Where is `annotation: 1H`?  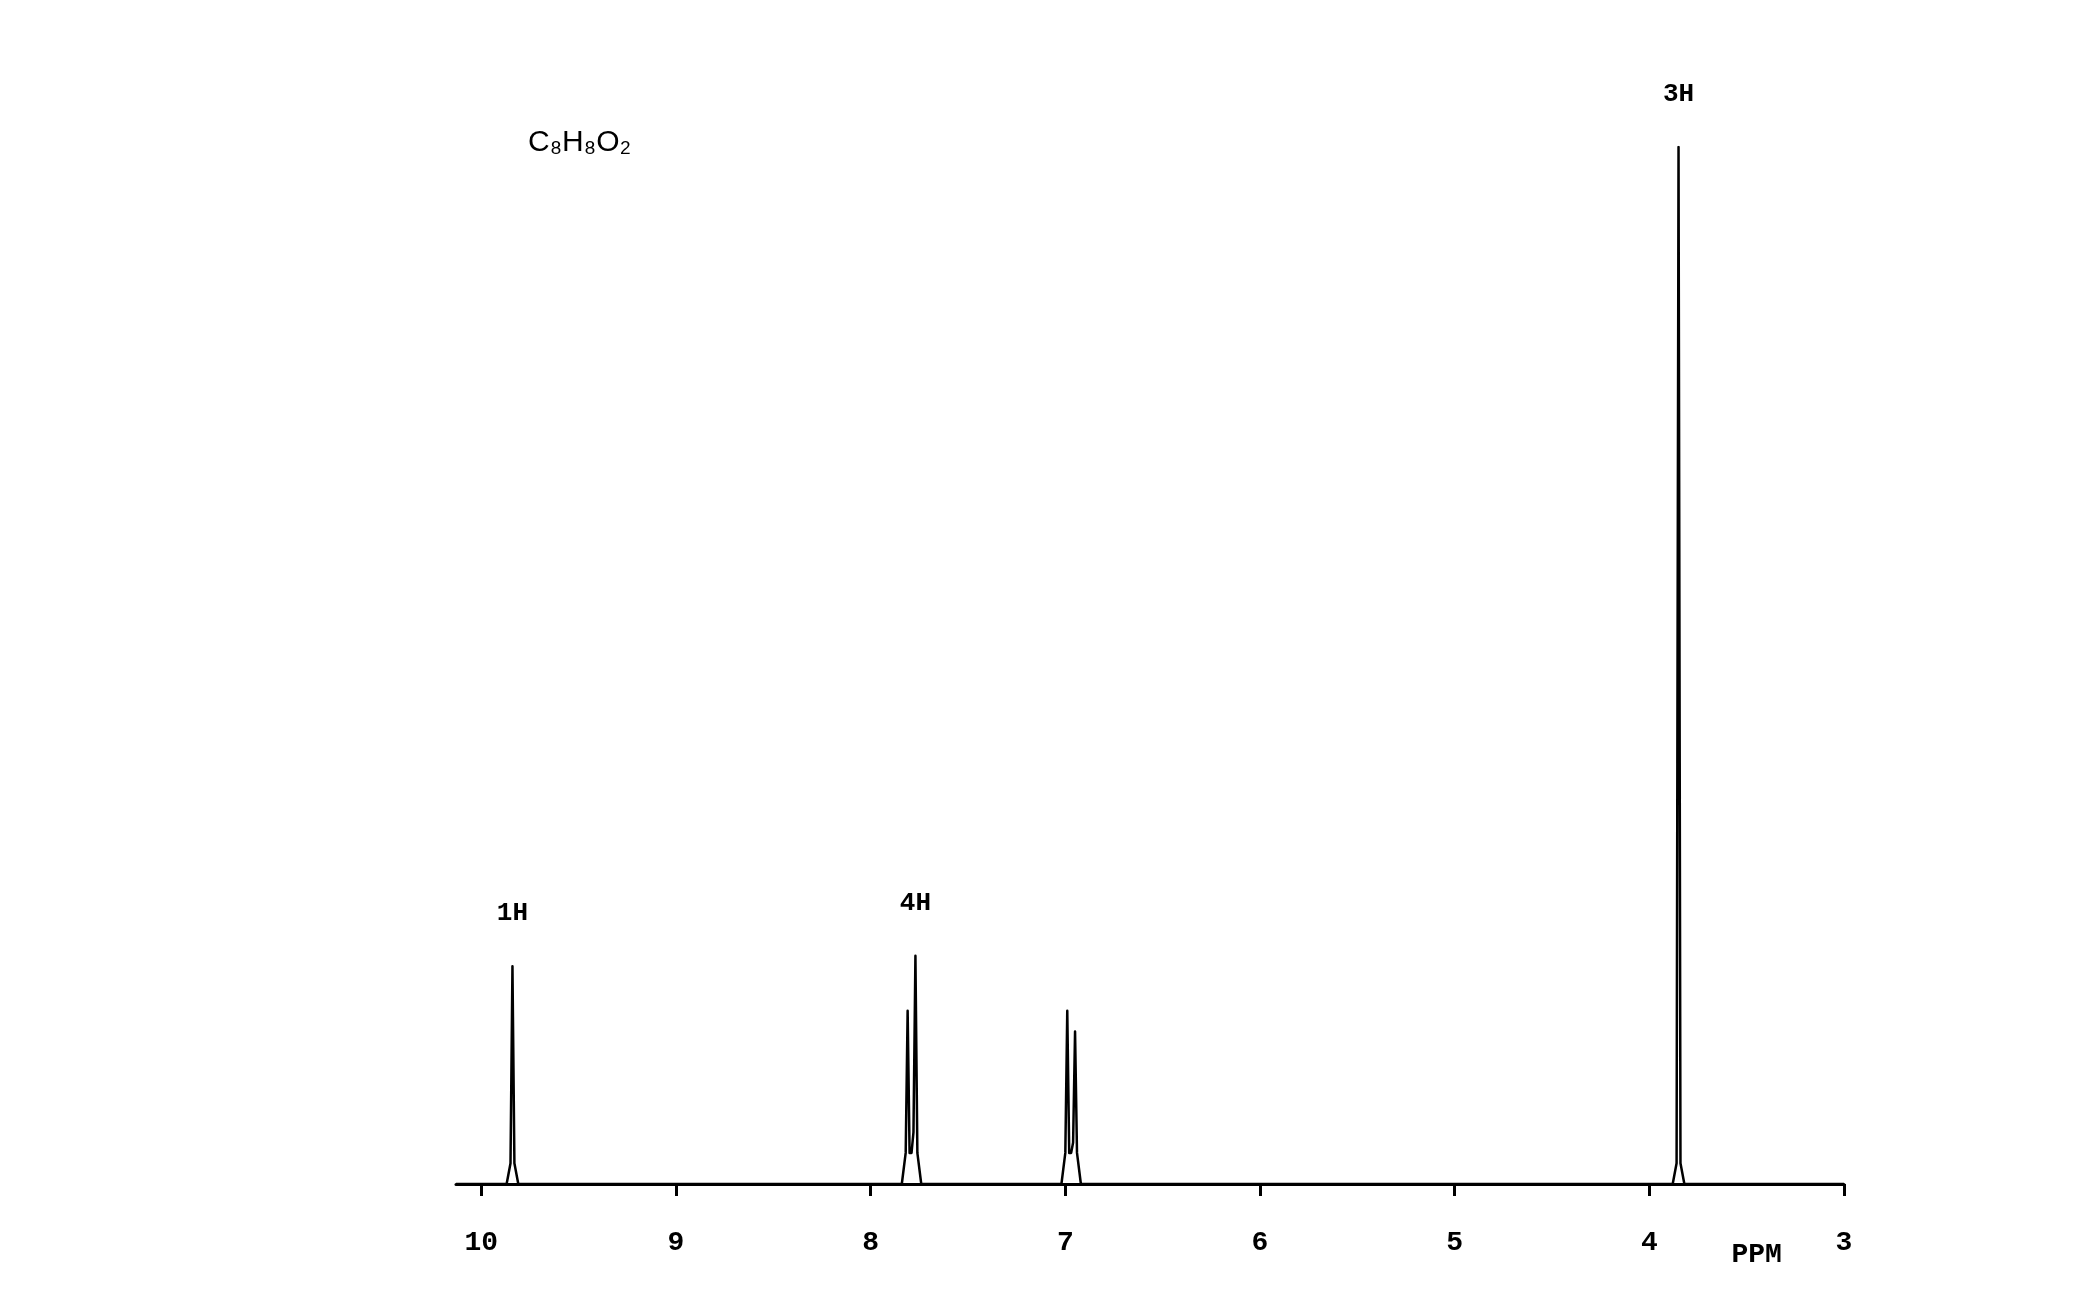 annotation: 1H is located at coordinates (512, 913).